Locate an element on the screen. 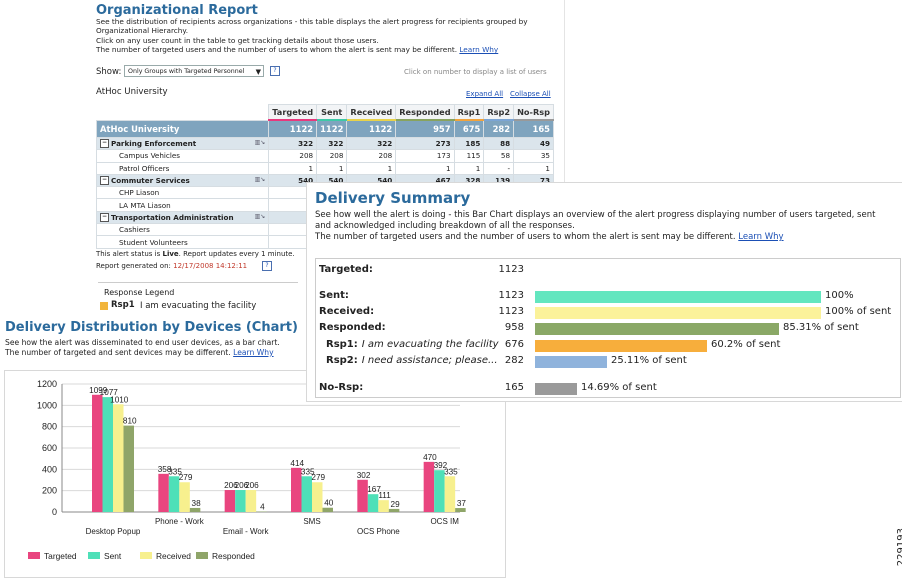 This screenshot has width=902, height=578. row-label: Patrol Officers is located at coordinates (182, 168).